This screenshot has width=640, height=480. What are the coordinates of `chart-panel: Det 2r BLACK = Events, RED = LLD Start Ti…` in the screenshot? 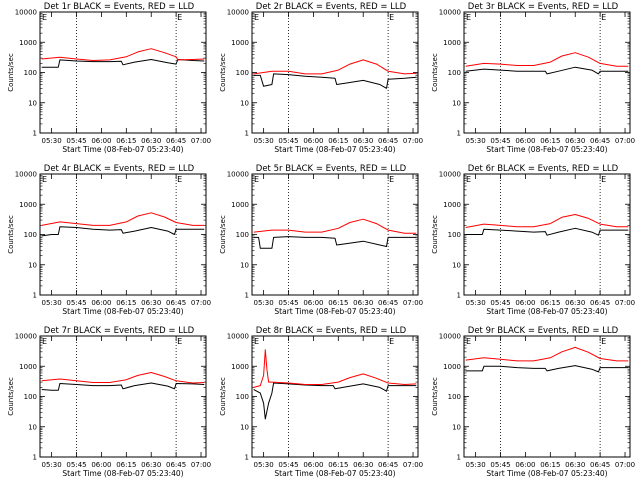 It's located at (321, 78).